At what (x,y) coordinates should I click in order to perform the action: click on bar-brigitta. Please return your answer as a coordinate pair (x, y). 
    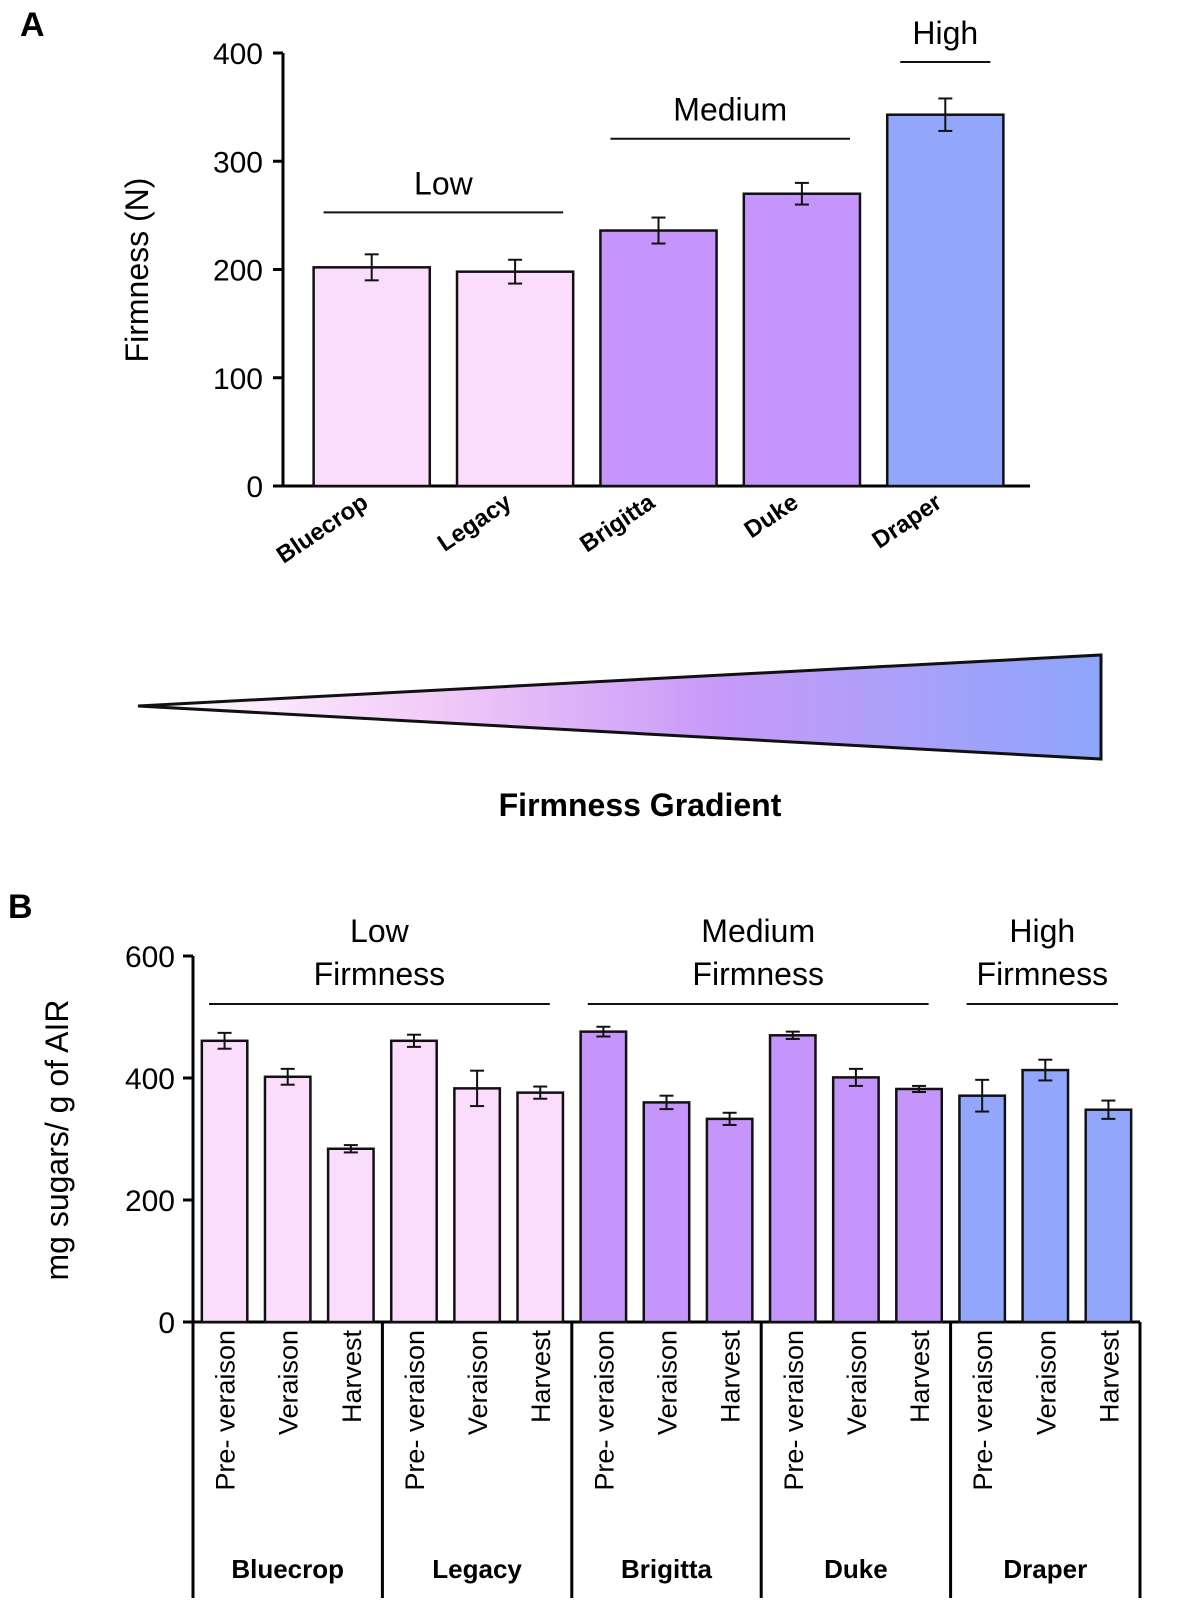
    Looking at the image, I should click on (658, 358).